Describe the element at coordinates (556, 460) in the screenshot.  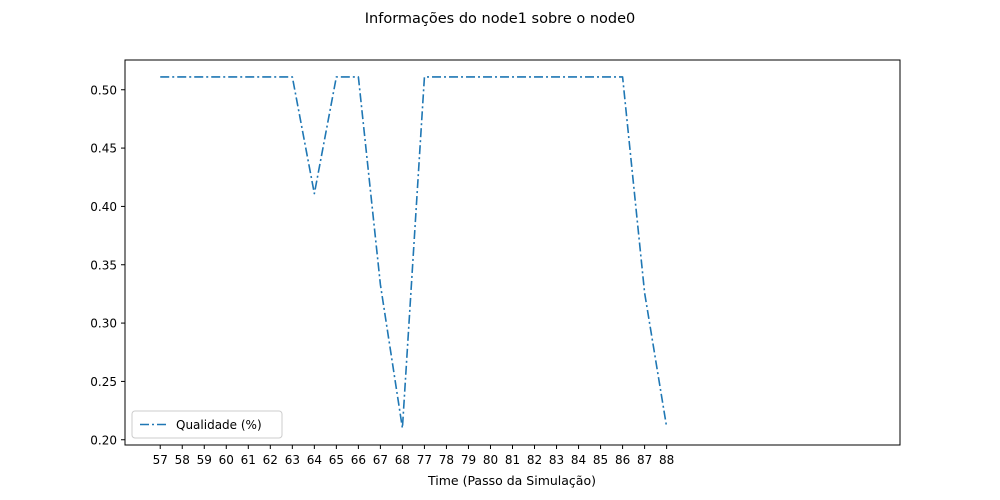
I see `x-tick-label: 83` at that location.